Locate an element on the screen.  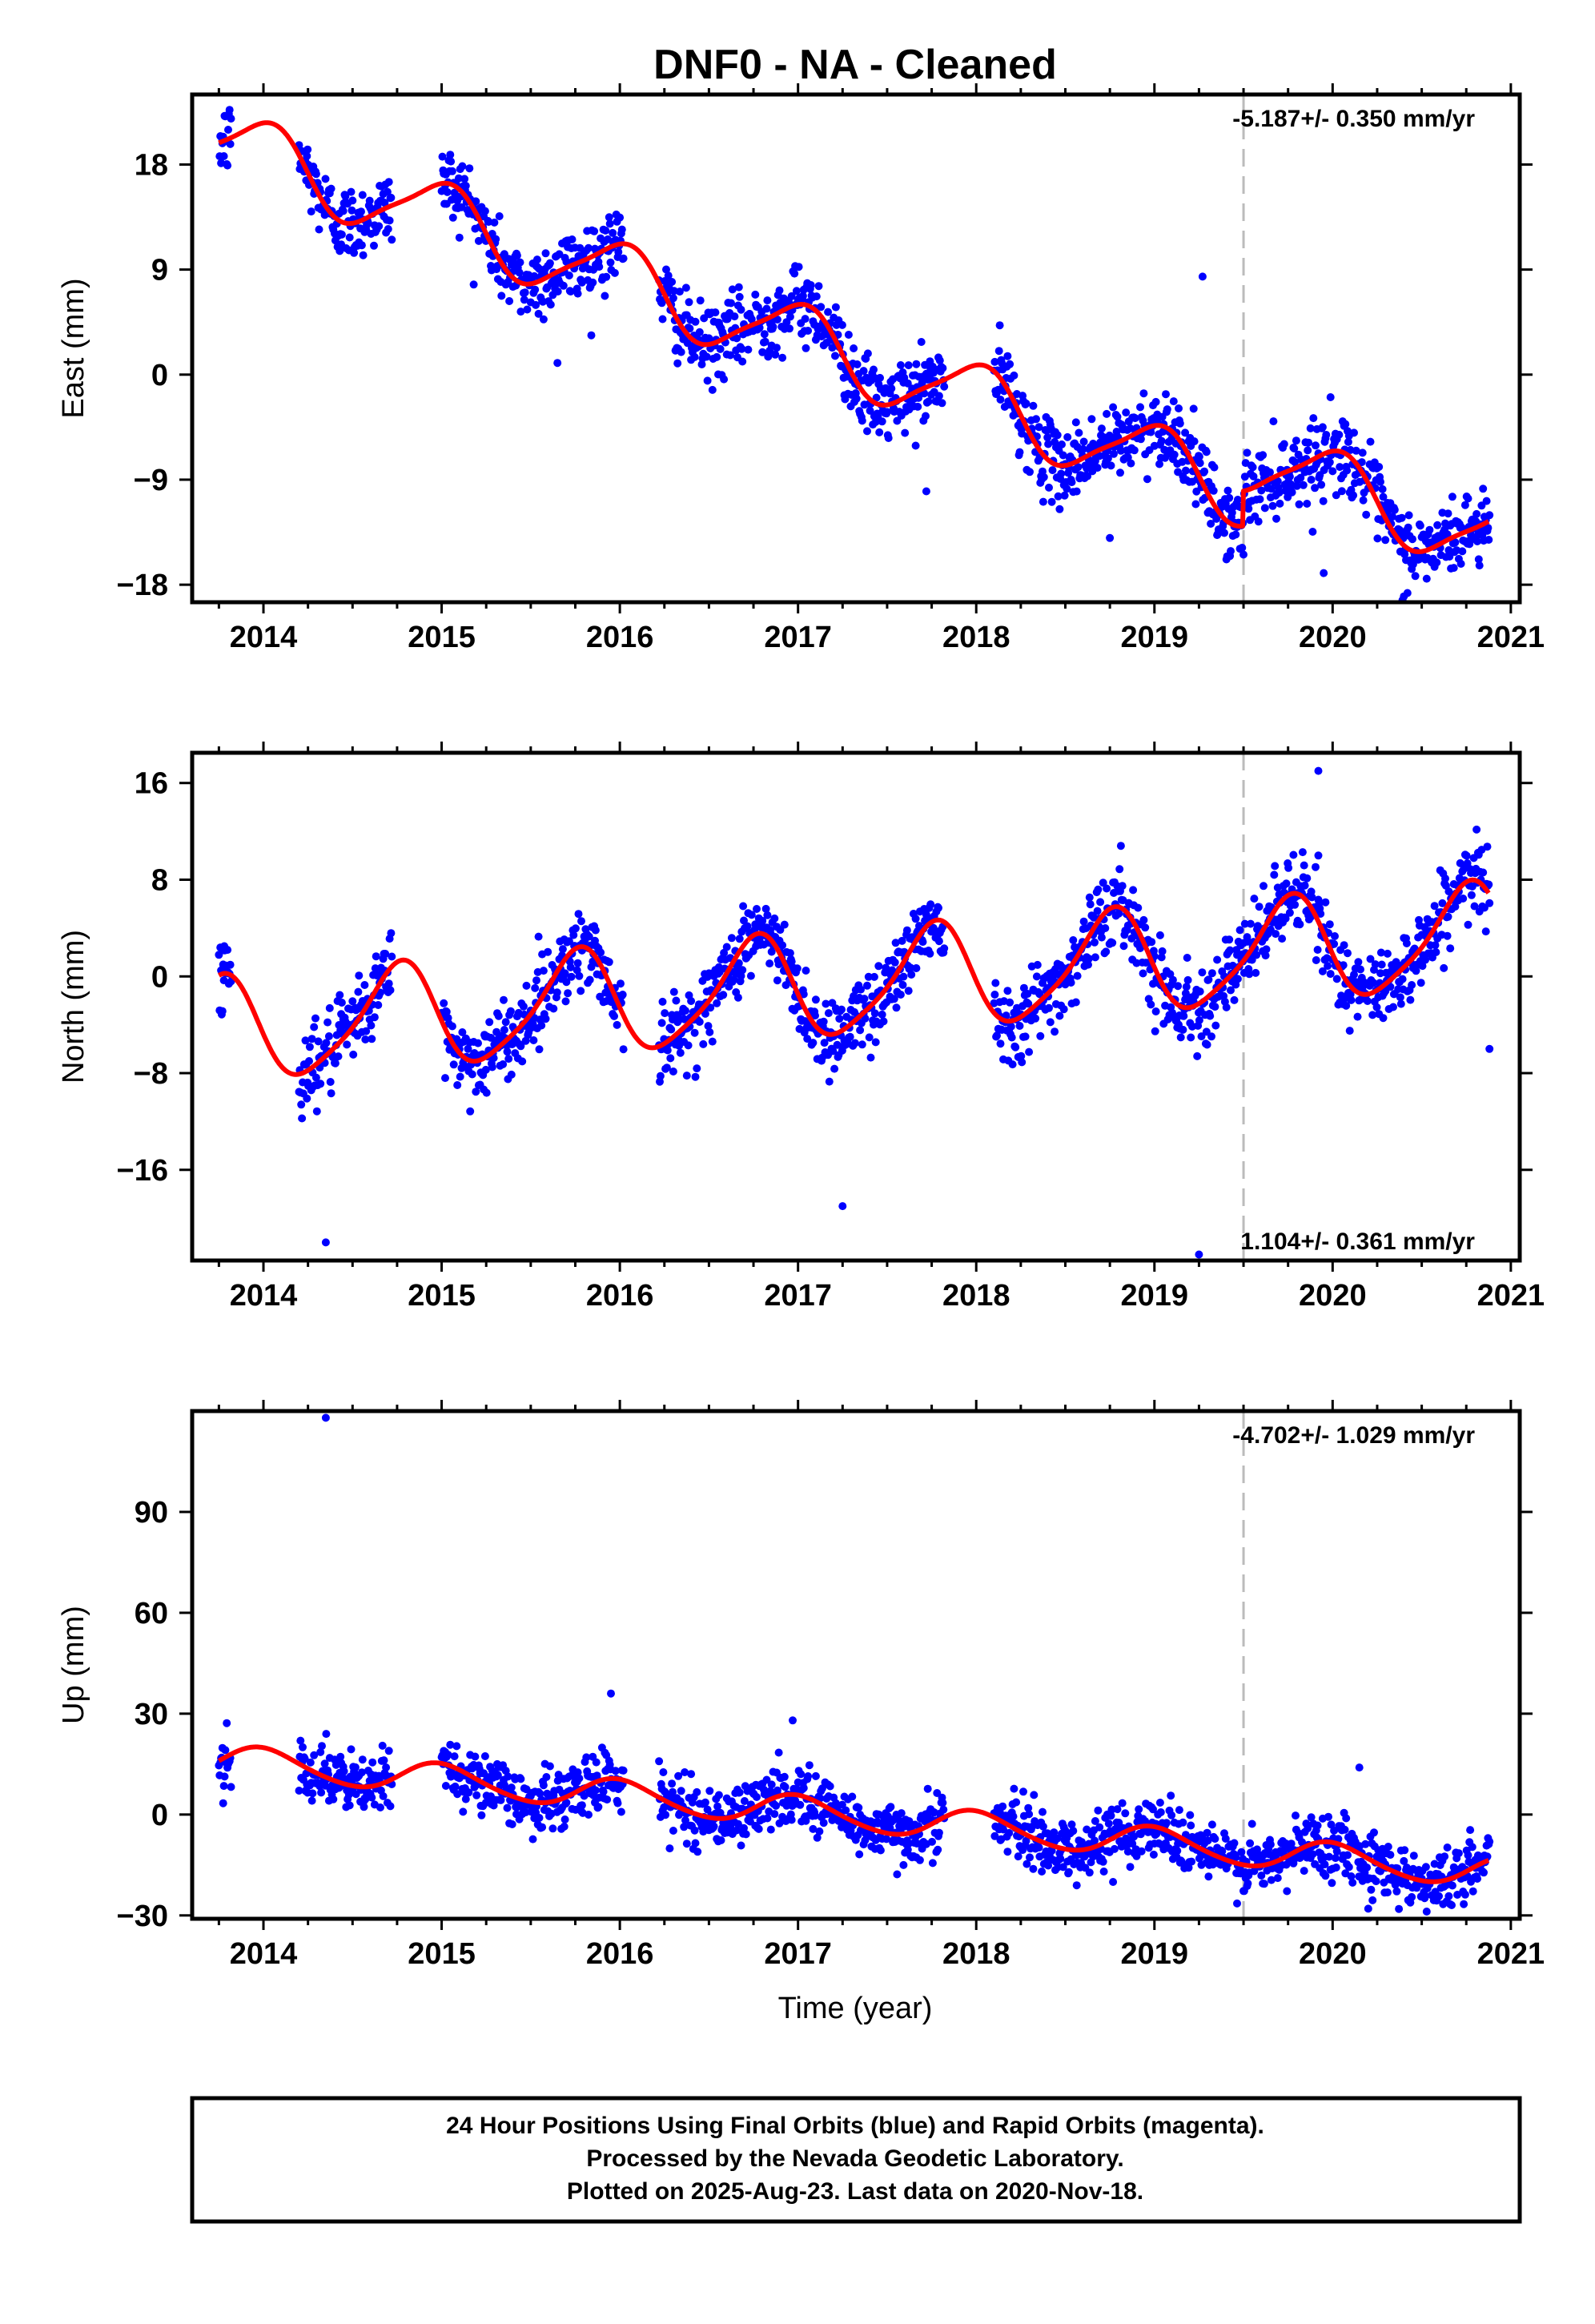
x-tick-label: 2015 is located at coordinates (442, 637).